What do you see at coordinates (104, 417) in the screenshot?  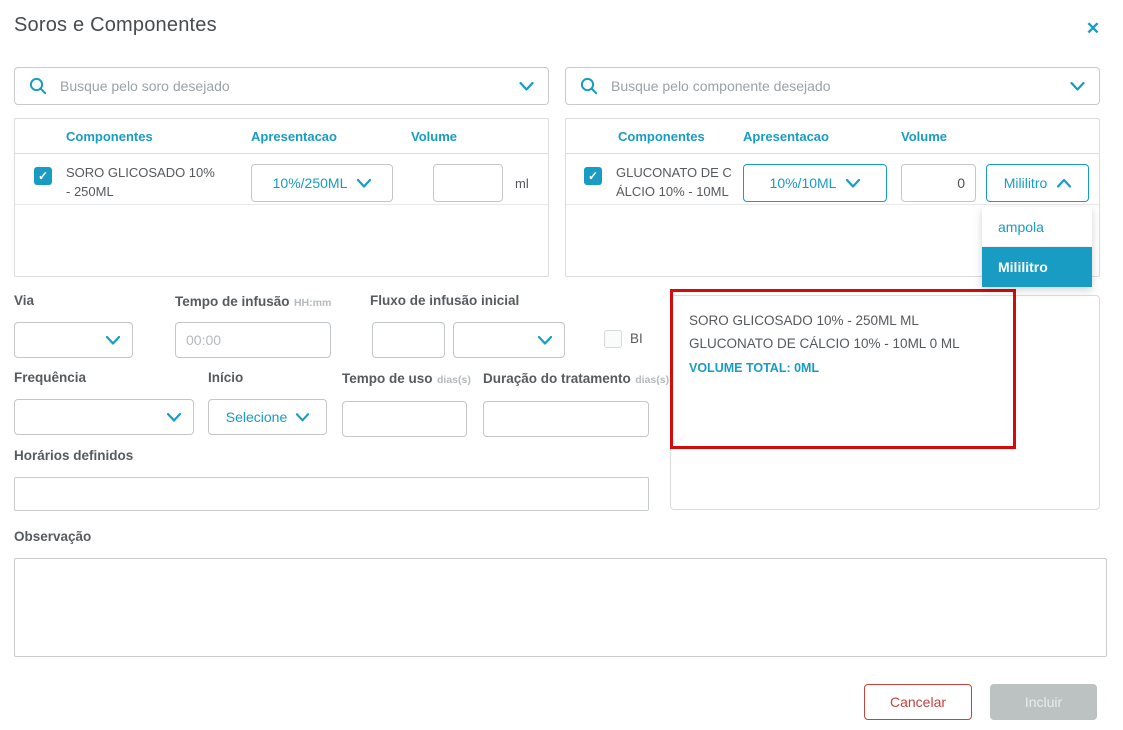 I see `frequencia-select` at bounding box center [104, 417].